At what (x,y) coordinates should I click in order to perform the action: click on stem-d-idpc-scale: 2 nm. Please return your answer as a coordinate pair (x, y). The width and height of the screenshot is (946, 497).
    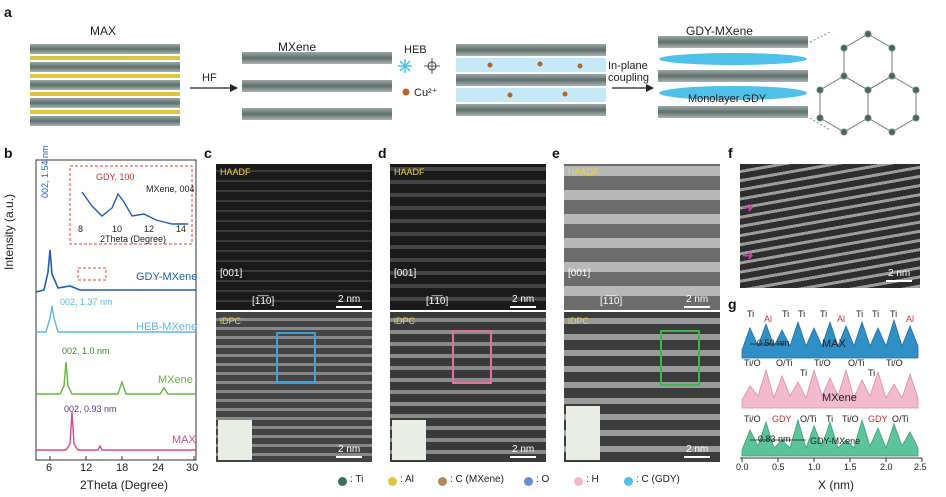
    Looking at the image, I should click on (523, 449).